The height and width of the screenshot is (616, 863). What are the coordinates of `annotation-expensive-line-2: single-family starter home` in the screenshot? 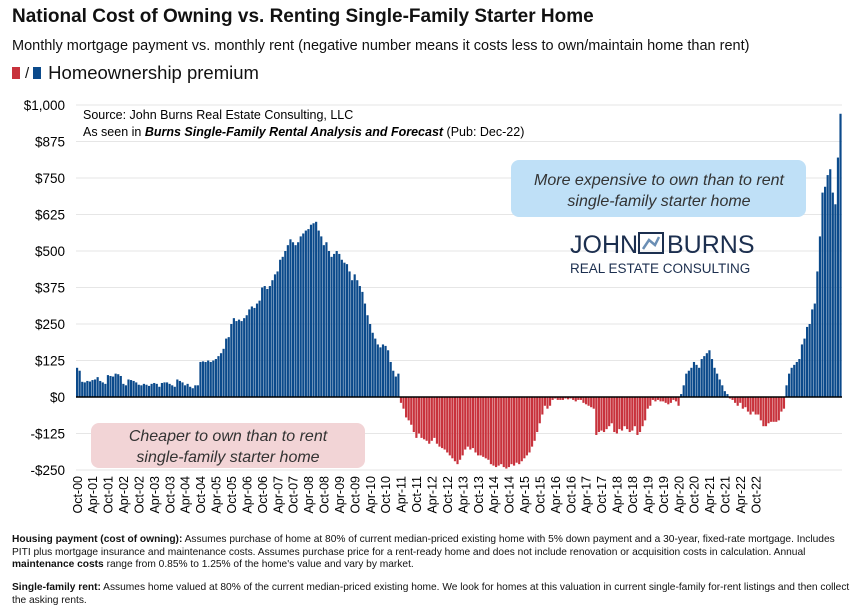 It's located at (658, 201).